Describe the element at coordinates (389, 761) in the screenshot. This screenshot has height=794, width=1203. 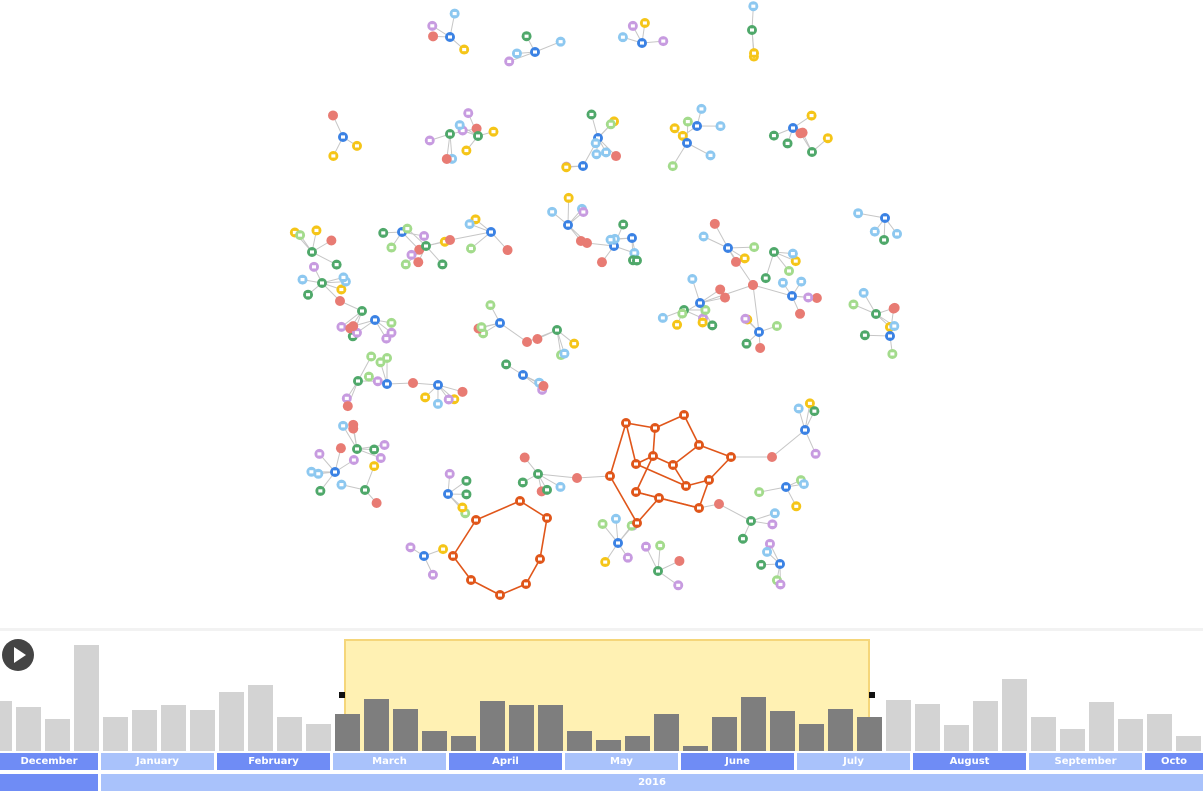
I see `month-march: March` at that location.